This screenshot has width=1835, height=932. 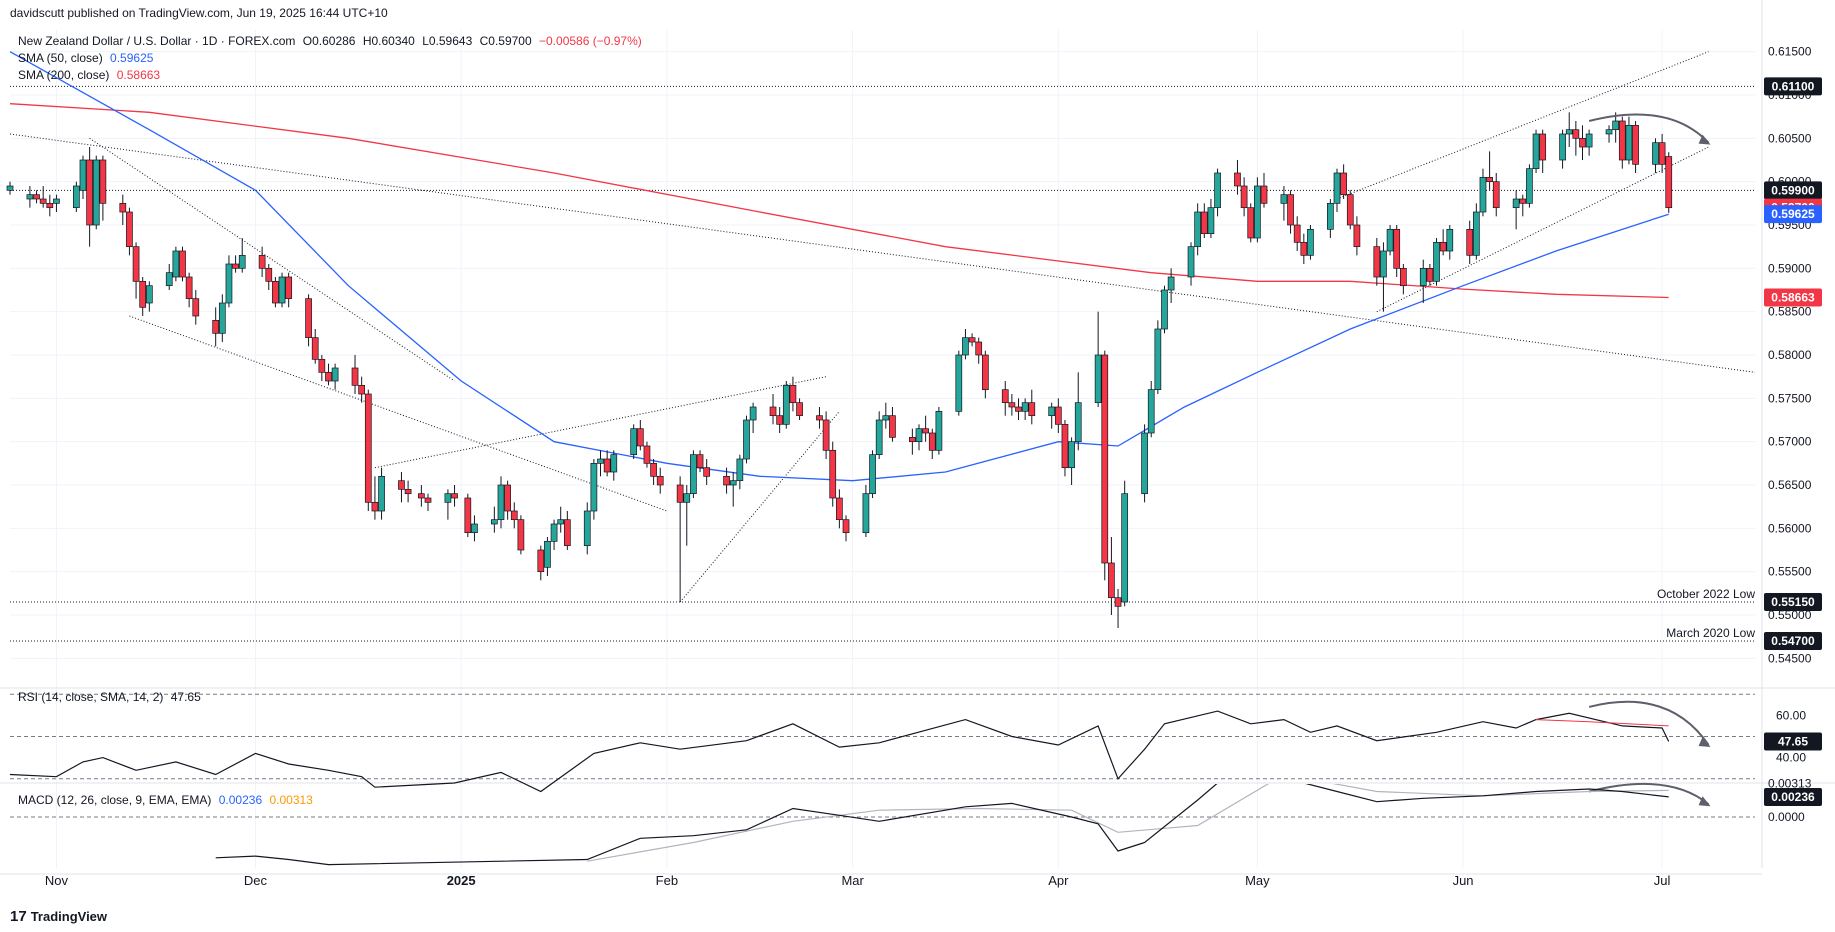 I want to click on rsi-badge-label: 47.65, so click(x=1793, y=741).